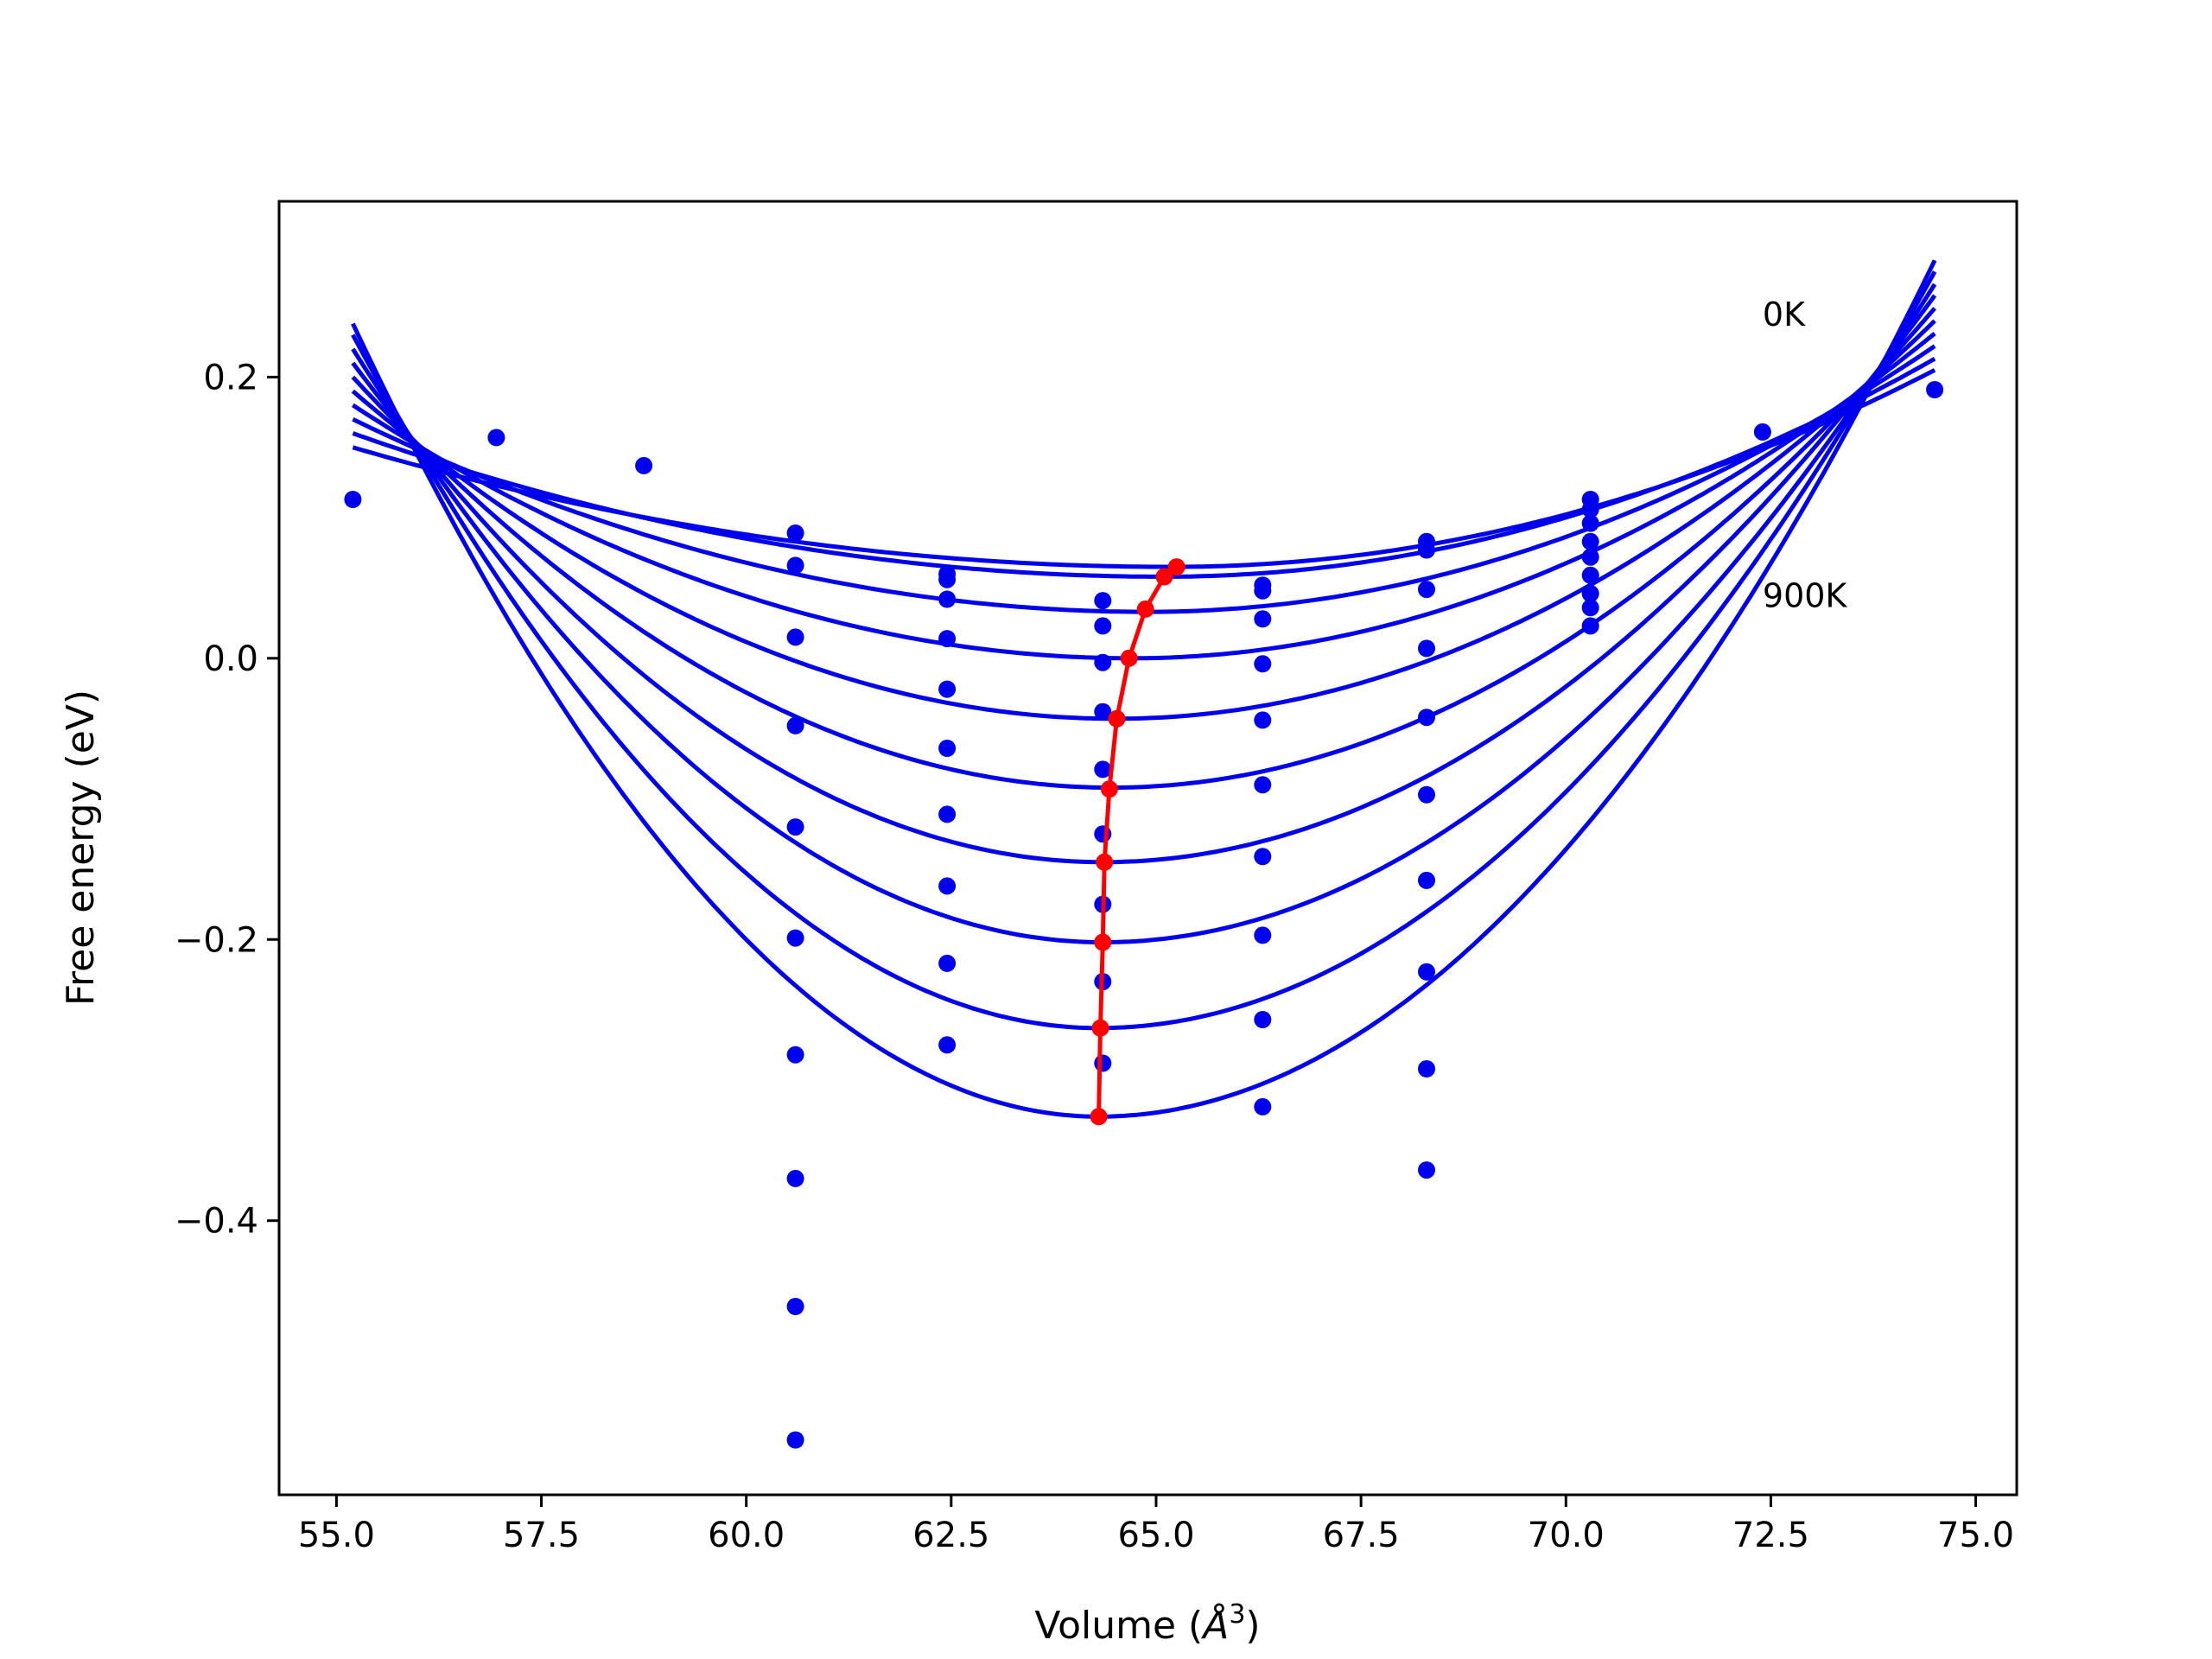  I want to click on x-tick-label-2: 60.0, so click(746, 1535).